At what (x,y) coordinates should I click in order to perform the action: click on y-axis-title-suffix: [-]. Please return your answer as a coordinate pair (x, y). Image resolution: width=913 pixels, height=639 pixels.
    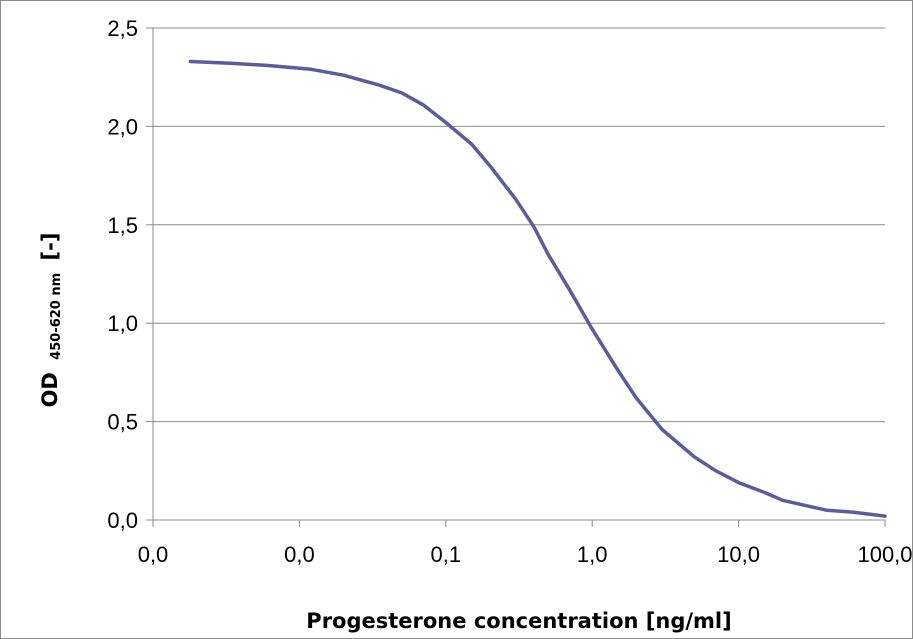
    Looking at the image, I should click on (50, 247).